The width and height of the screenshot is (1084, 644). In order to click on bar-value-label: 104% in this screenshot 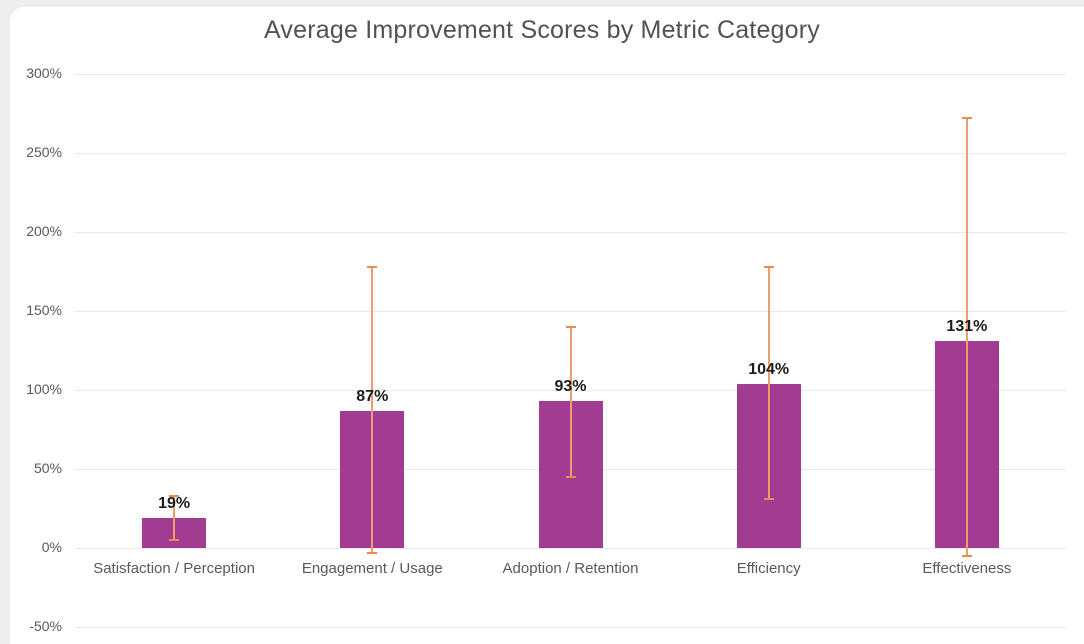, I will do `click(769, 369)`.